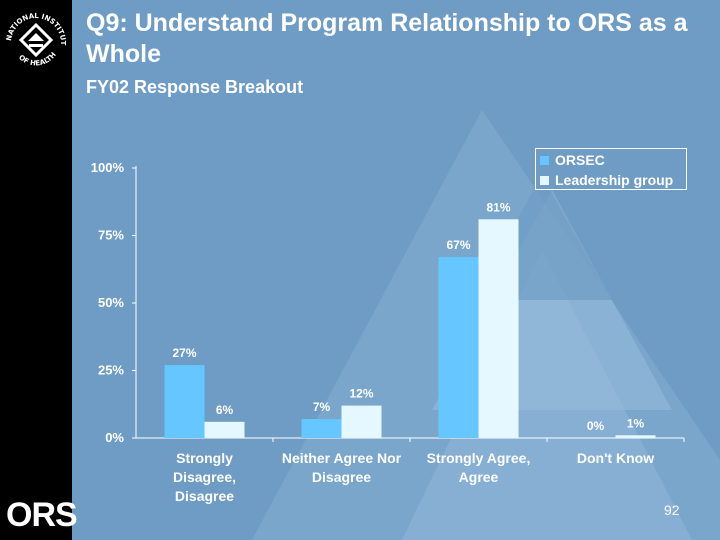 The image size is (720, 540). I want to click on chart-legend: ORSEC Leadership group, so click(611, 169).